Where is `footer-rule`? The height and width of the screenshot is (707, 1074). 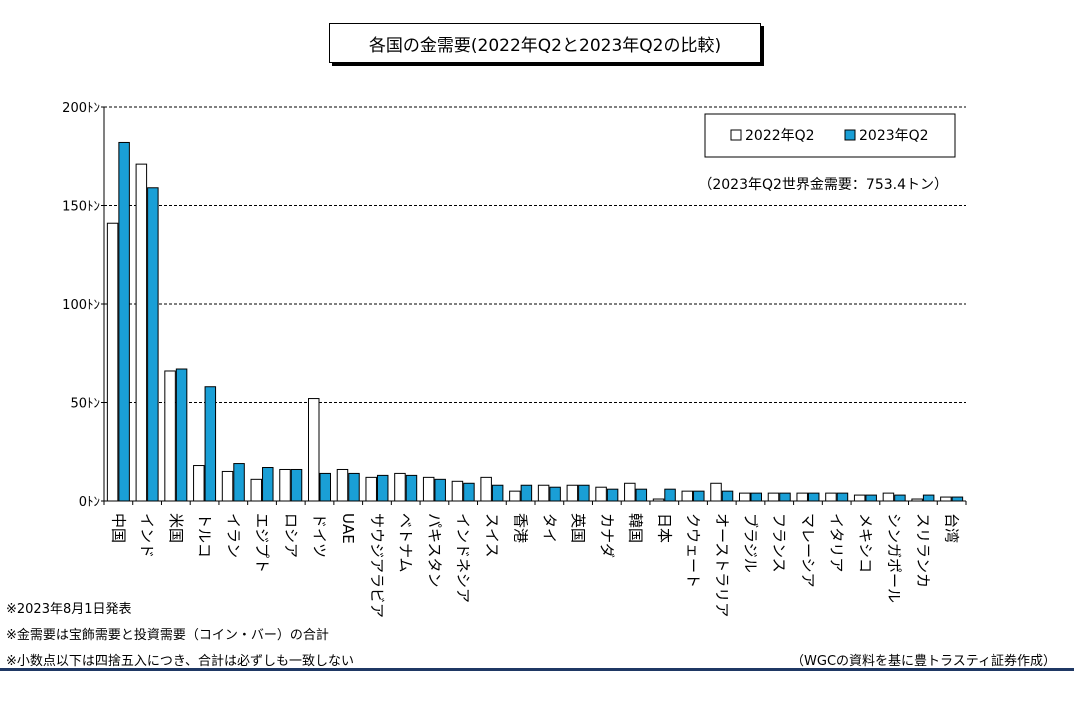 footer-rule is located at coordinates (537, 669).